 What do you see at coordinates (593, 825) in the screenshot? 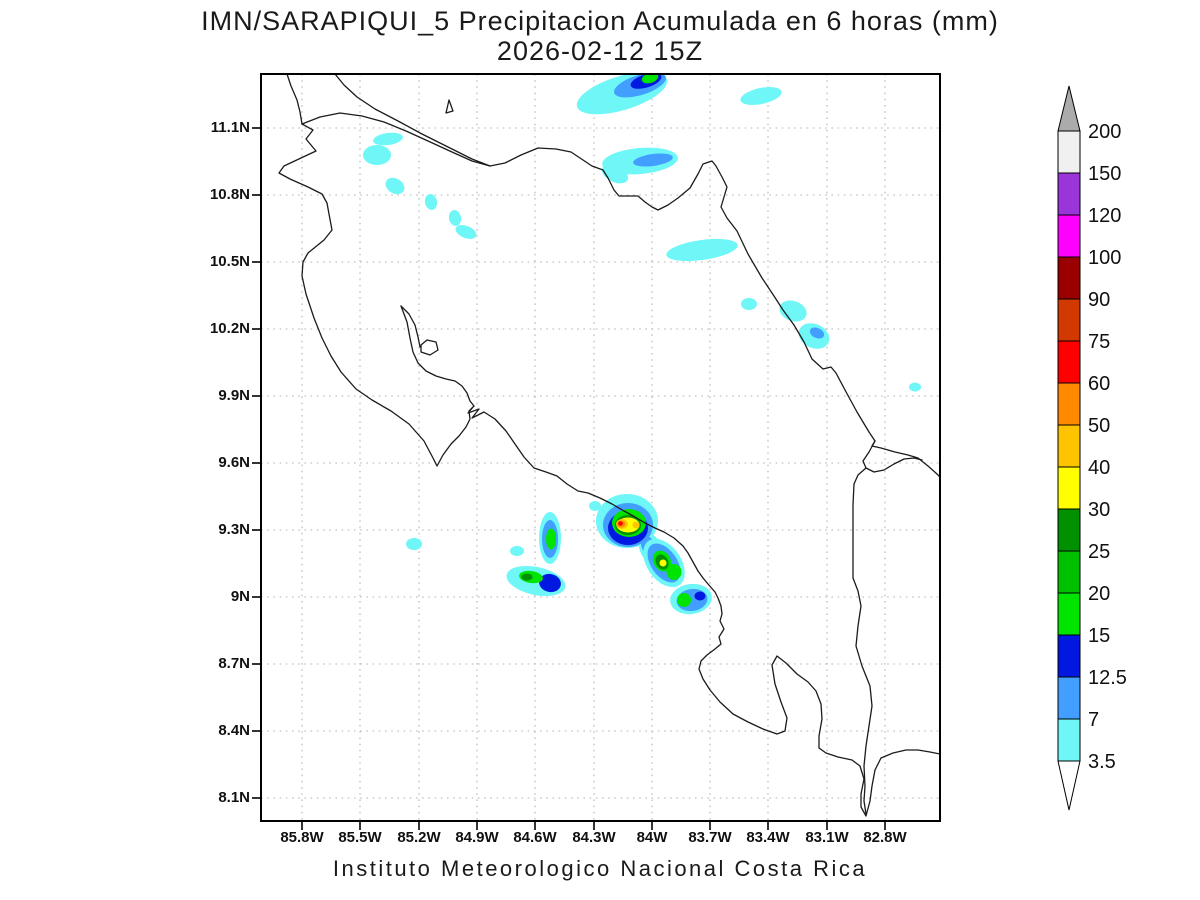
I see `axis-ticks-bottom` at bounding box center [593, 825].